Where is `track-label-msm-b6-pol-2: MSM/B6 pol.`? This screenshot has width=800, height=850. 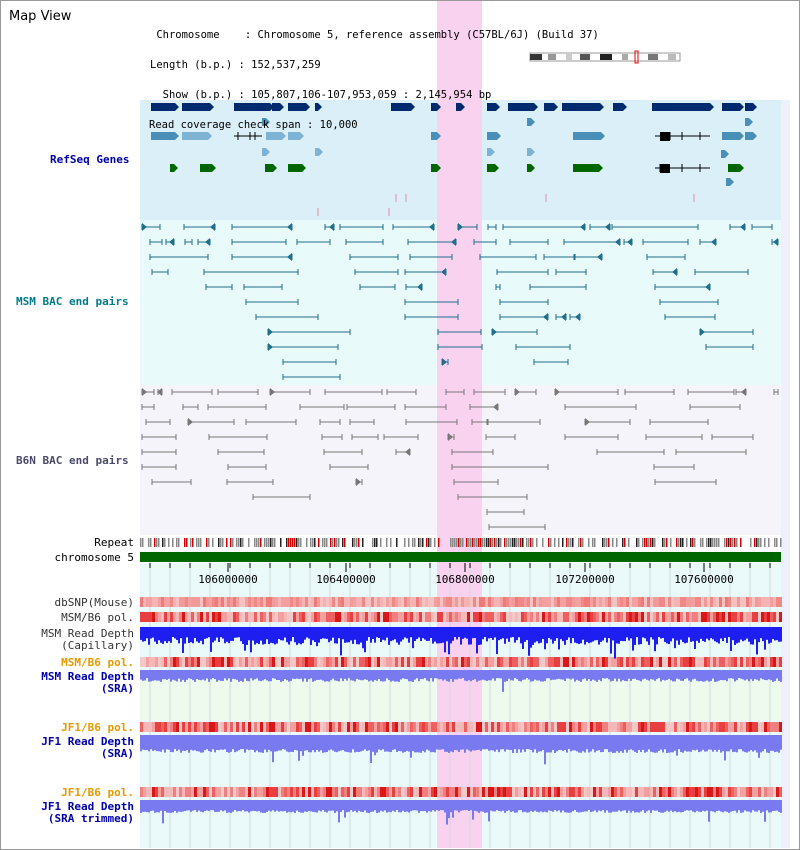 track-label-msm-b6-pol-2: MSM/B6 pol. is located at coordinates (97, 662).